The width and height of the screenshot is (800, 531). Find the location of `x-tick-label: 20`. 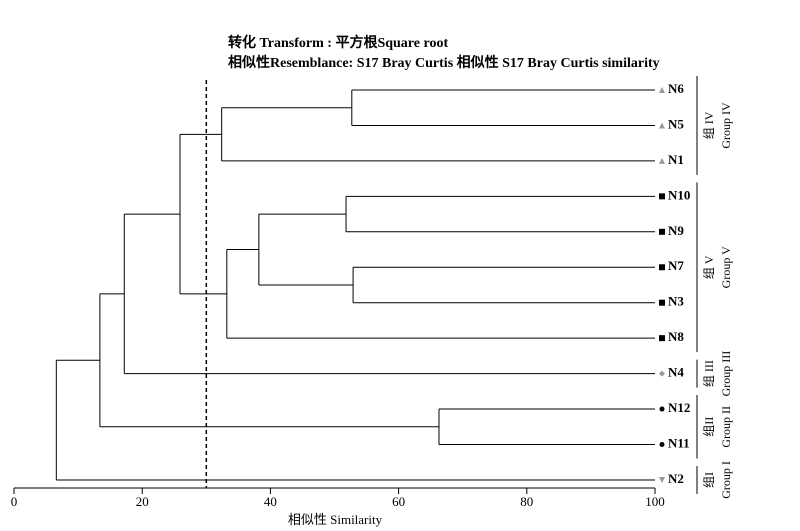

x-tick-label: 20 is located at coordinates (142, 501).